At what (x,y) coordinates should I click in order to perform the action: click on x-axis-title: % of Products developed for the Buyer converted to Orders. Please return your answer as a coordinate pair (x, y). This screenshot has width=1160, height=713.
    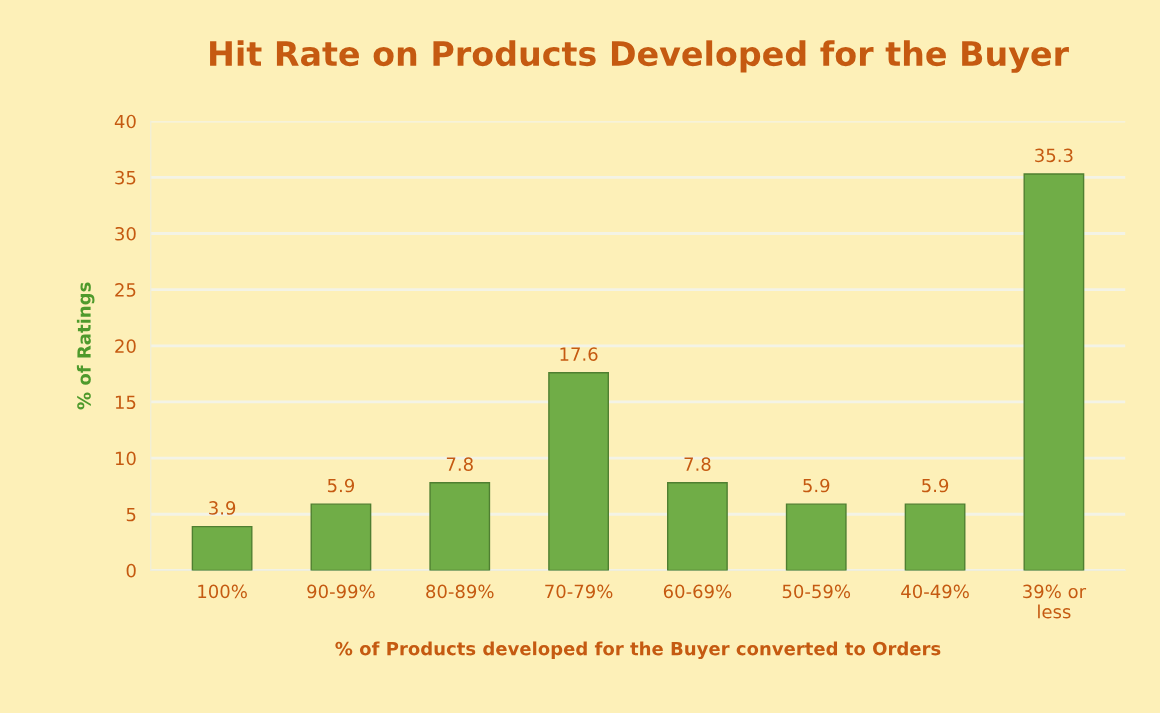
    Looking at the image, I should click on (638, 650).